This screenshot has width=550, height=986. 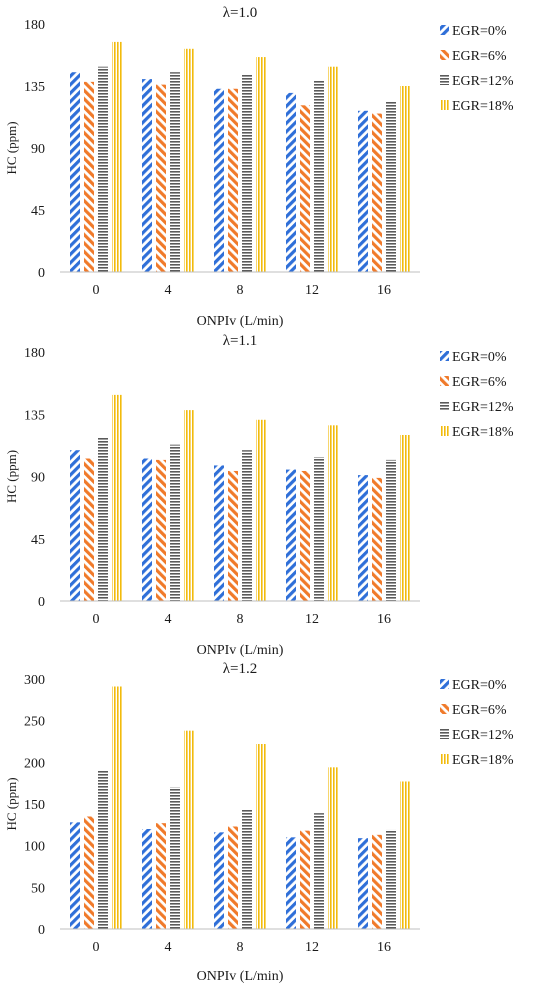 What do you see at coordinates (11, 147) in the screenshot?
I see `y-axis-label: HC (ppm)` at bounding box center [11, 147].